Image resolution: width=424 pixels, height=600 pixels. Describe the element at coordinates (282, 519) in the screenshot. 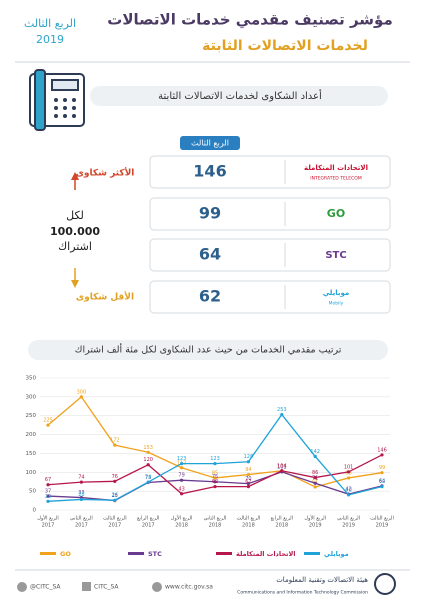

I see `x-tick-label: الربع الرابع` at that location.